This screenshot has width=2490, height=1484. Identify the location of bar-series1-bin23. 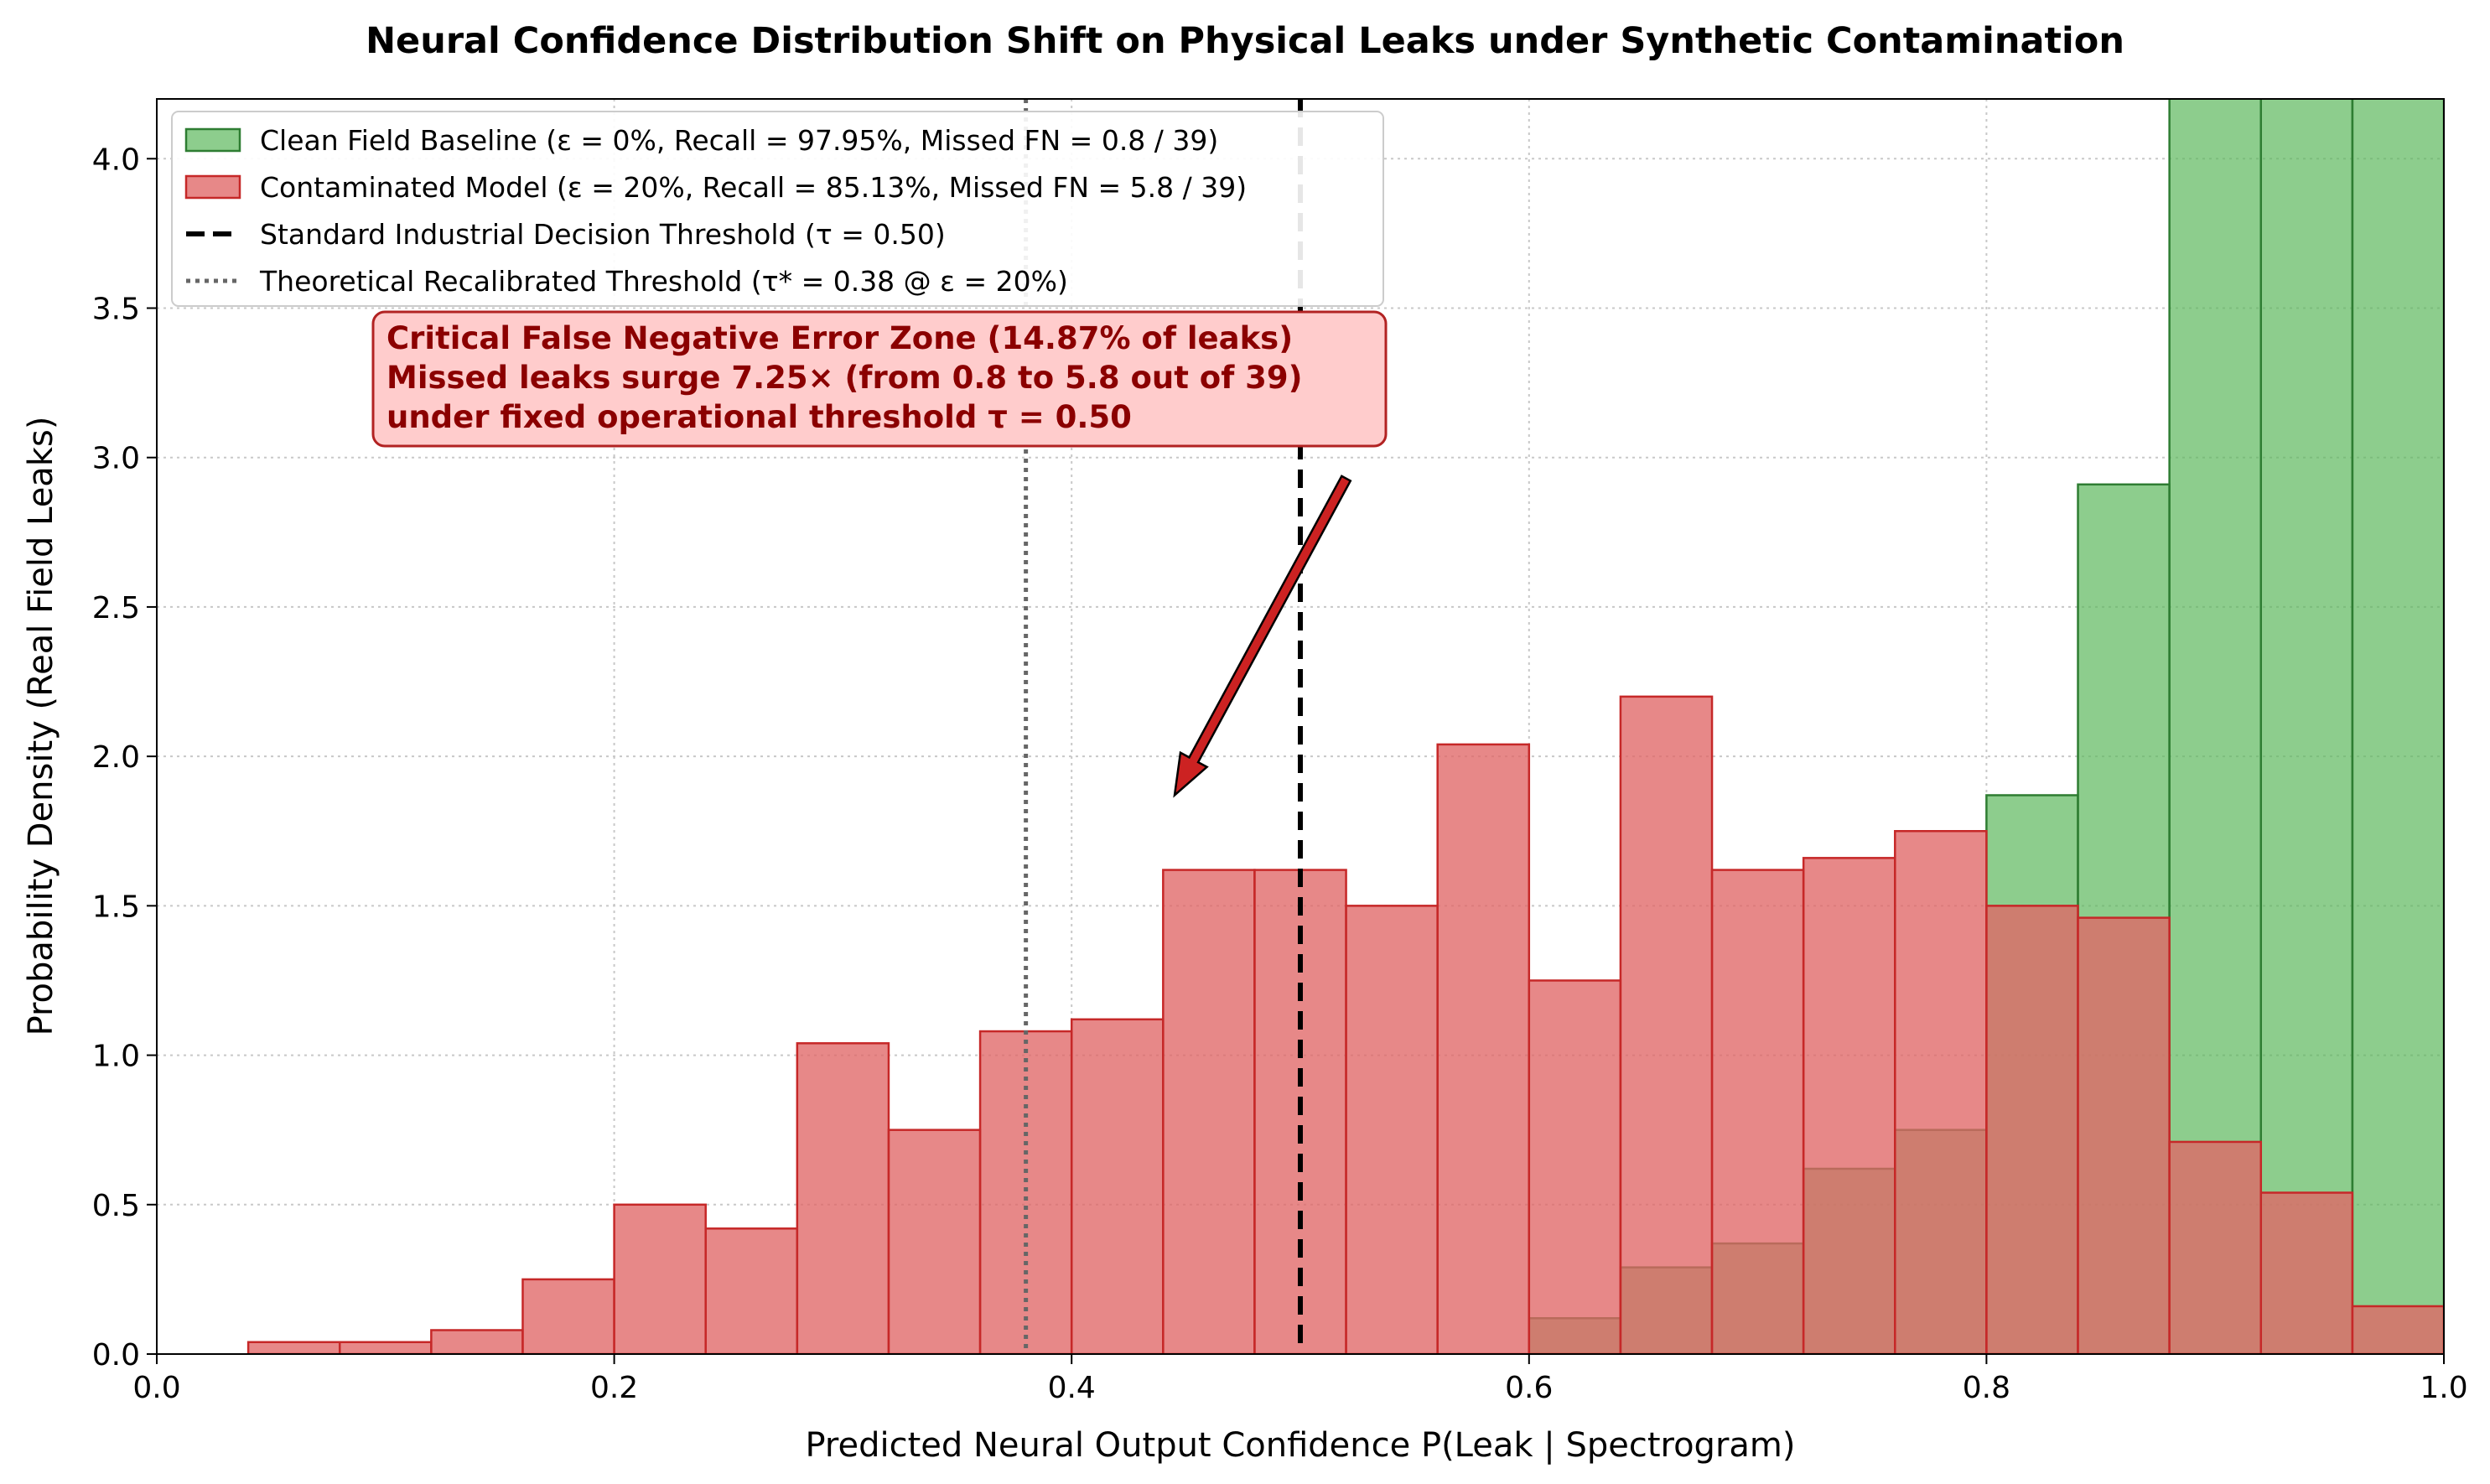
(2306, 1272).